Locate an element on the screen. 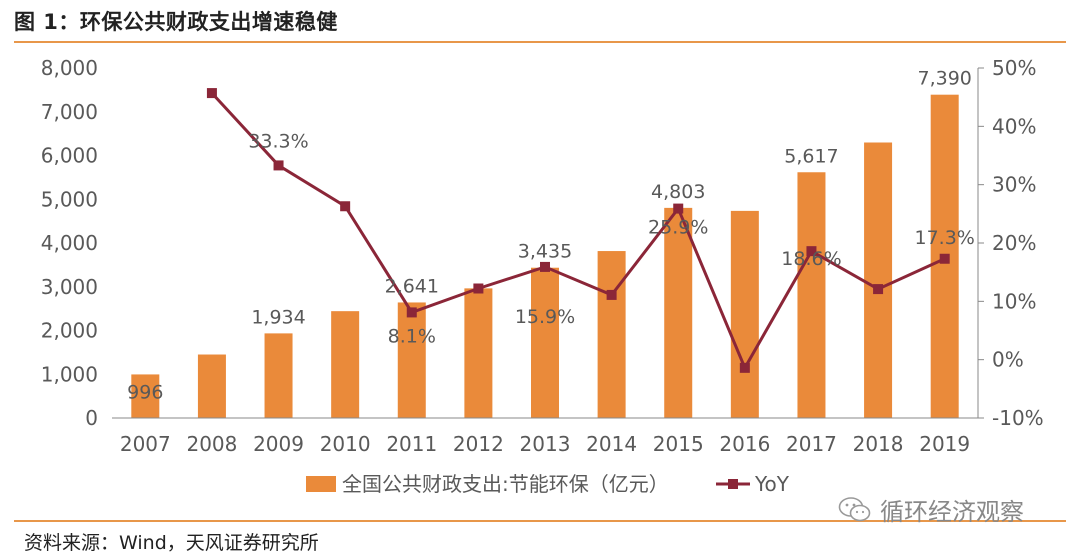  left-y-tick-label: 8,000 is located at coordinates (69, 68).